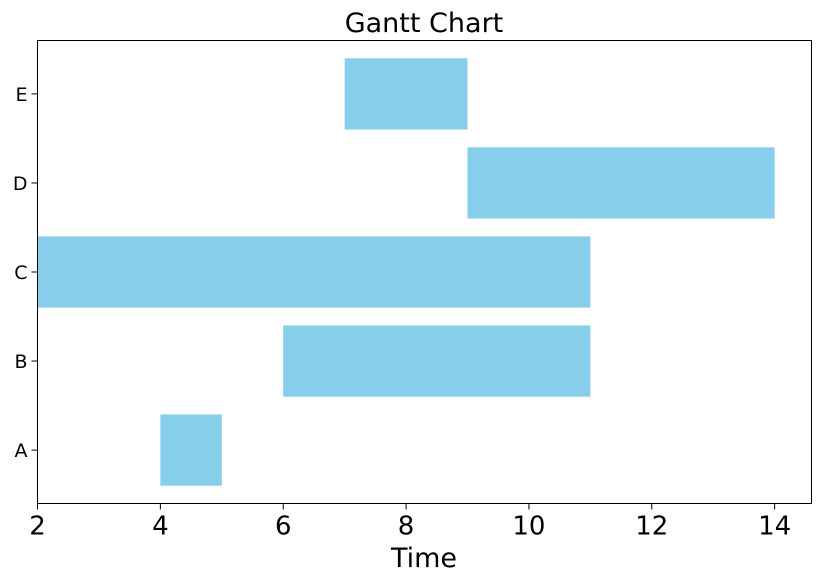  What do you see at coordinates (774, 527) in the screenshot?
I see `x-tick-label: 14` at bounding box center [774, 527].